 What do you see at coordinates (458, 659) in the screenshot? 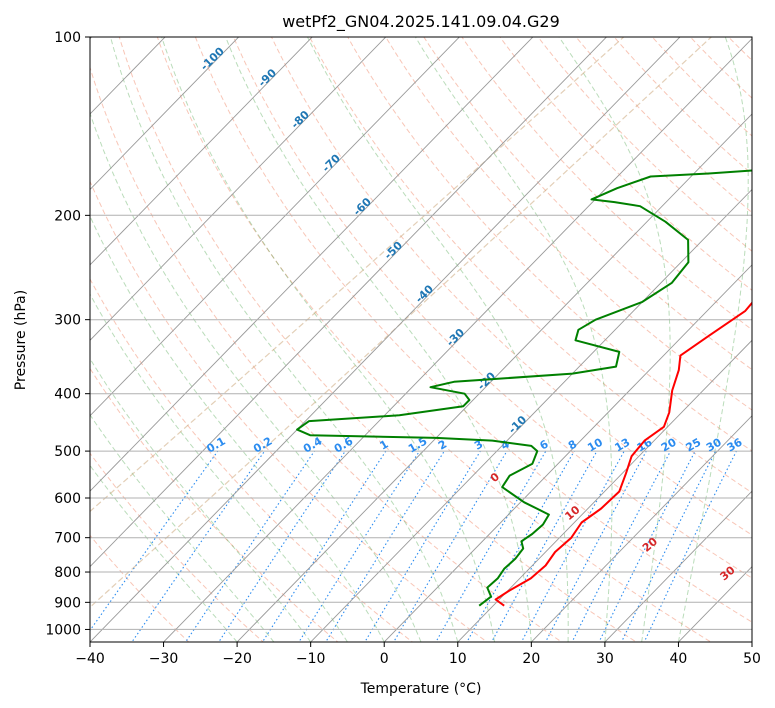
I see `x-tick-label: 10` at bounding box center [458, 659].